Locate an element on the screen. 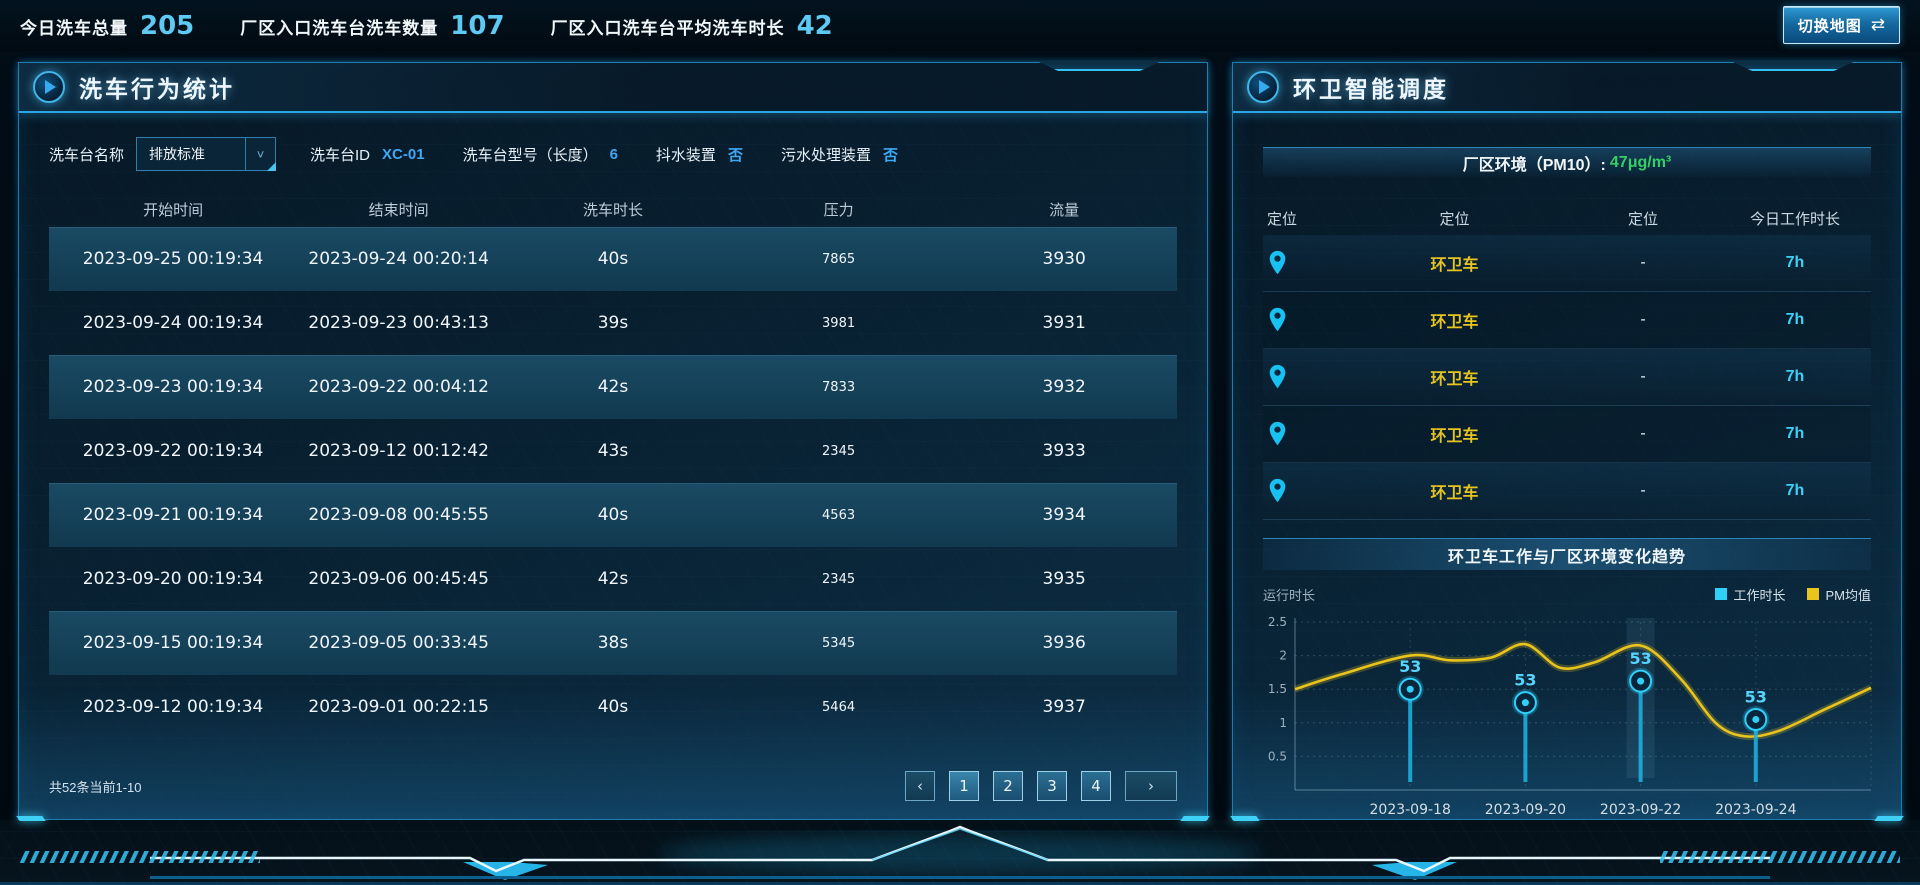 The image size is (1920, 885). play-icon is located at coordinates (1263, 87).